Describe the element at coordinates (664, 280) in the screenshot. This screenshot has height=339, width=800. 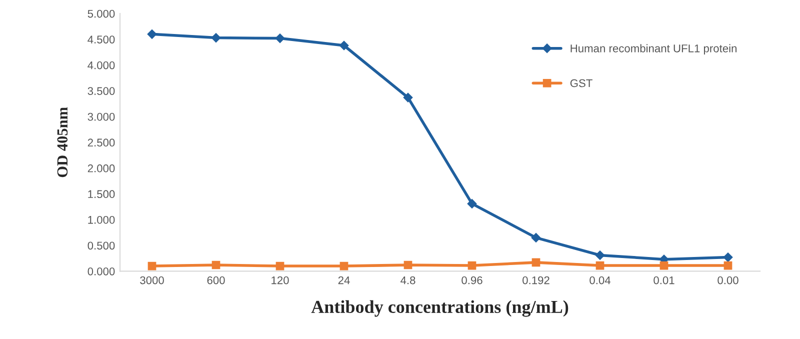
I see `x-tick-label: 0.01` at that location.